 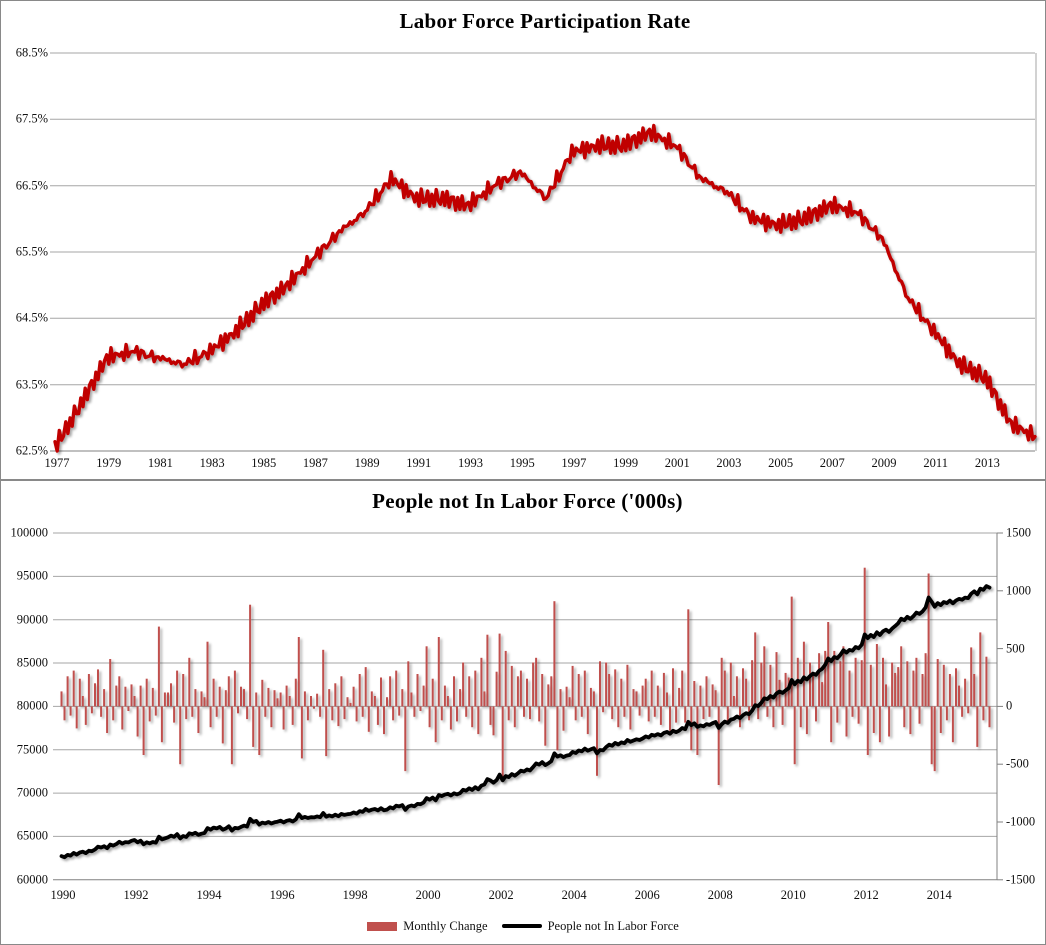 What do you see at coordinates (470, 463) in the screenshot?
I see `top-x-tick-label: 1993` at bounding box center [470, 463].